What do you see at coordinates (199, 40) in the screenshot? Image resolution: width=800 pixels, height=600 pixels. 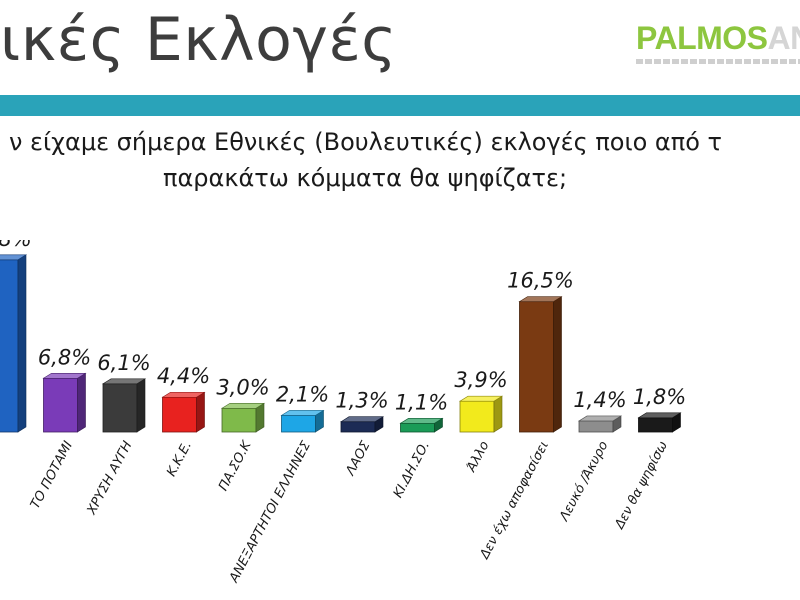 I see `slide-title: ικές Εκλογές` at bounding box center [199, 40].